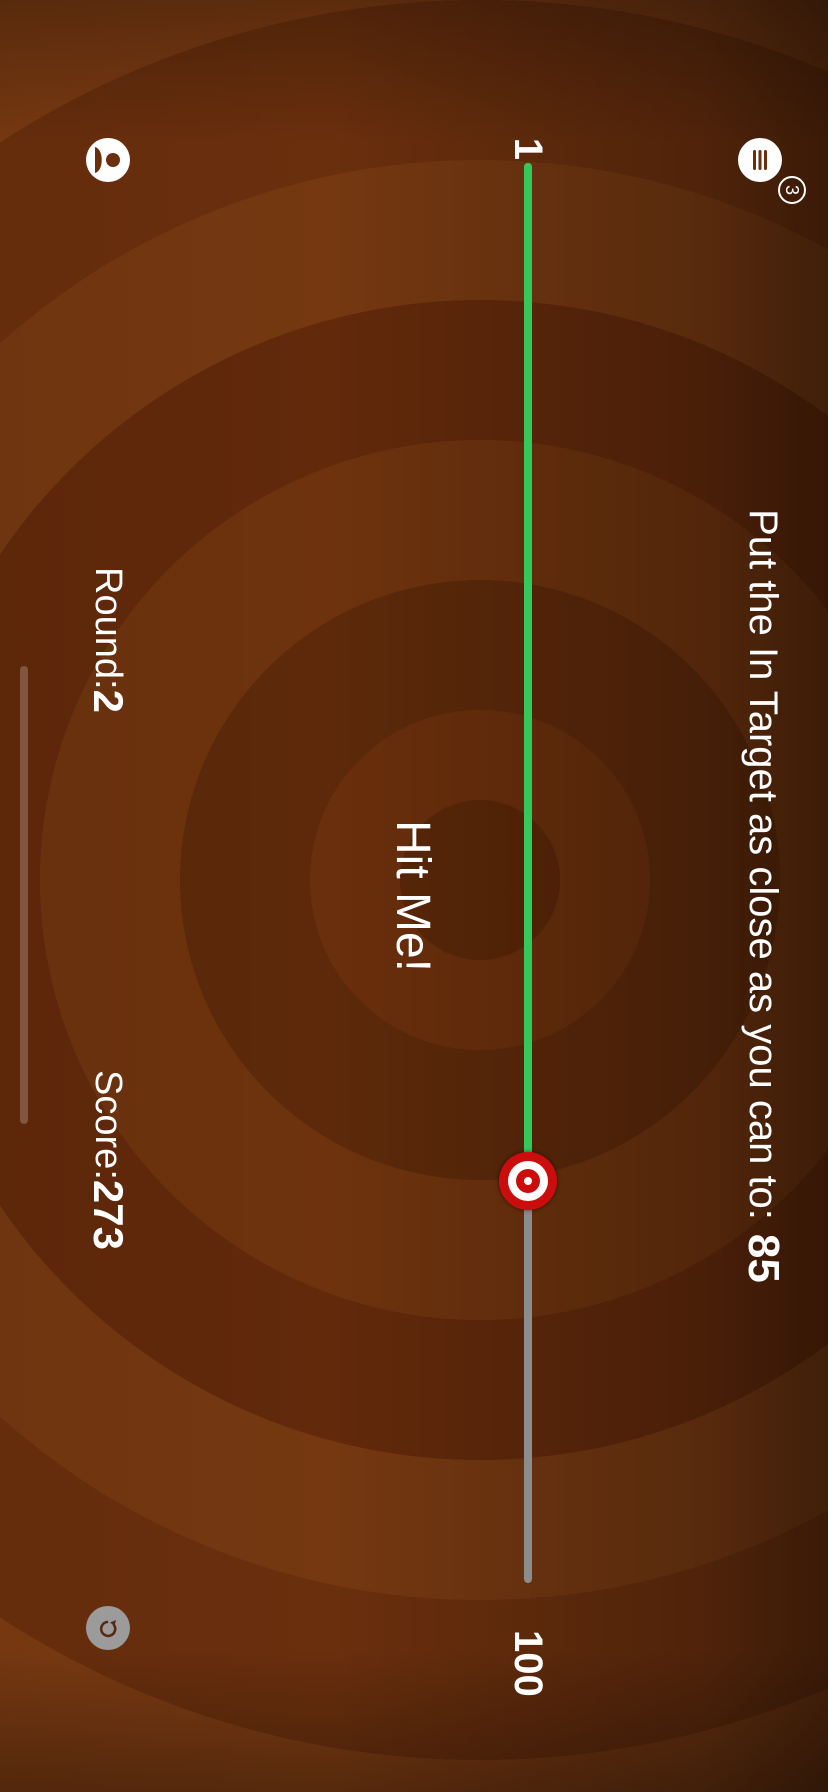 This screenshot has height=1792, width=828. I want to click on target-icon, so click(528, 1181).